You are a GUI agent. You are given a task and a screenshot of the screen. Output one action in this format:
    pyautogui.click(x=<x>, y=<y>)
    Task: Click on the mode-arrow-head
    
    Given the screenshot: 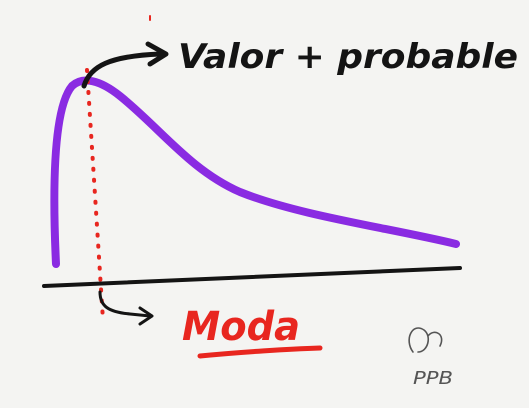 What is the action you would take?
    pyautogui.click(x=146, y=316)
    